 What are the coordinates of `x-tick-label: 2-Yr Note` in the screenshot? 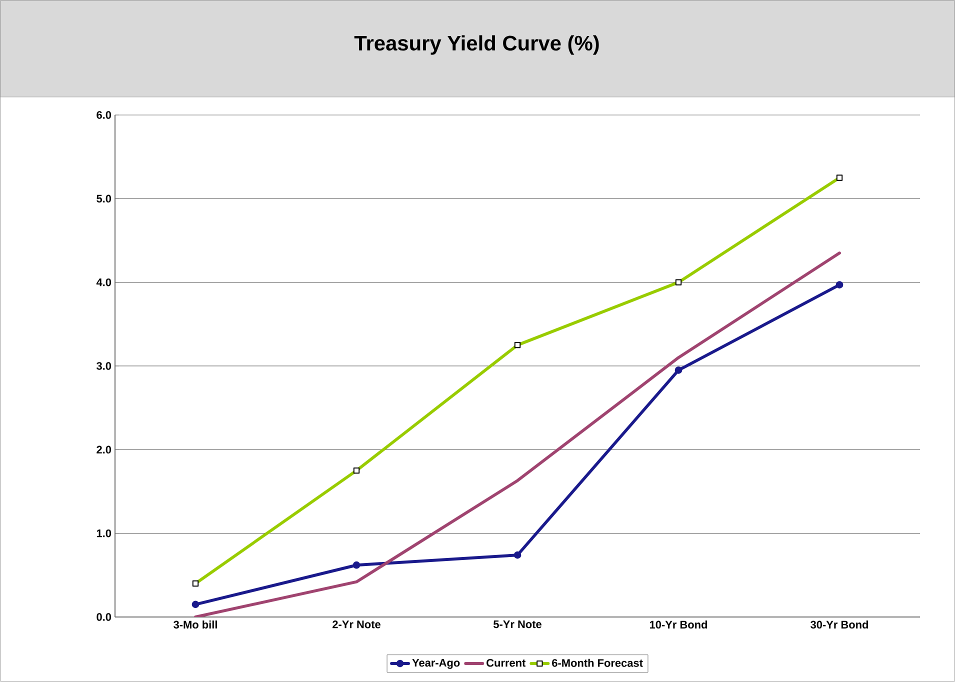 It's located at (356, 624).